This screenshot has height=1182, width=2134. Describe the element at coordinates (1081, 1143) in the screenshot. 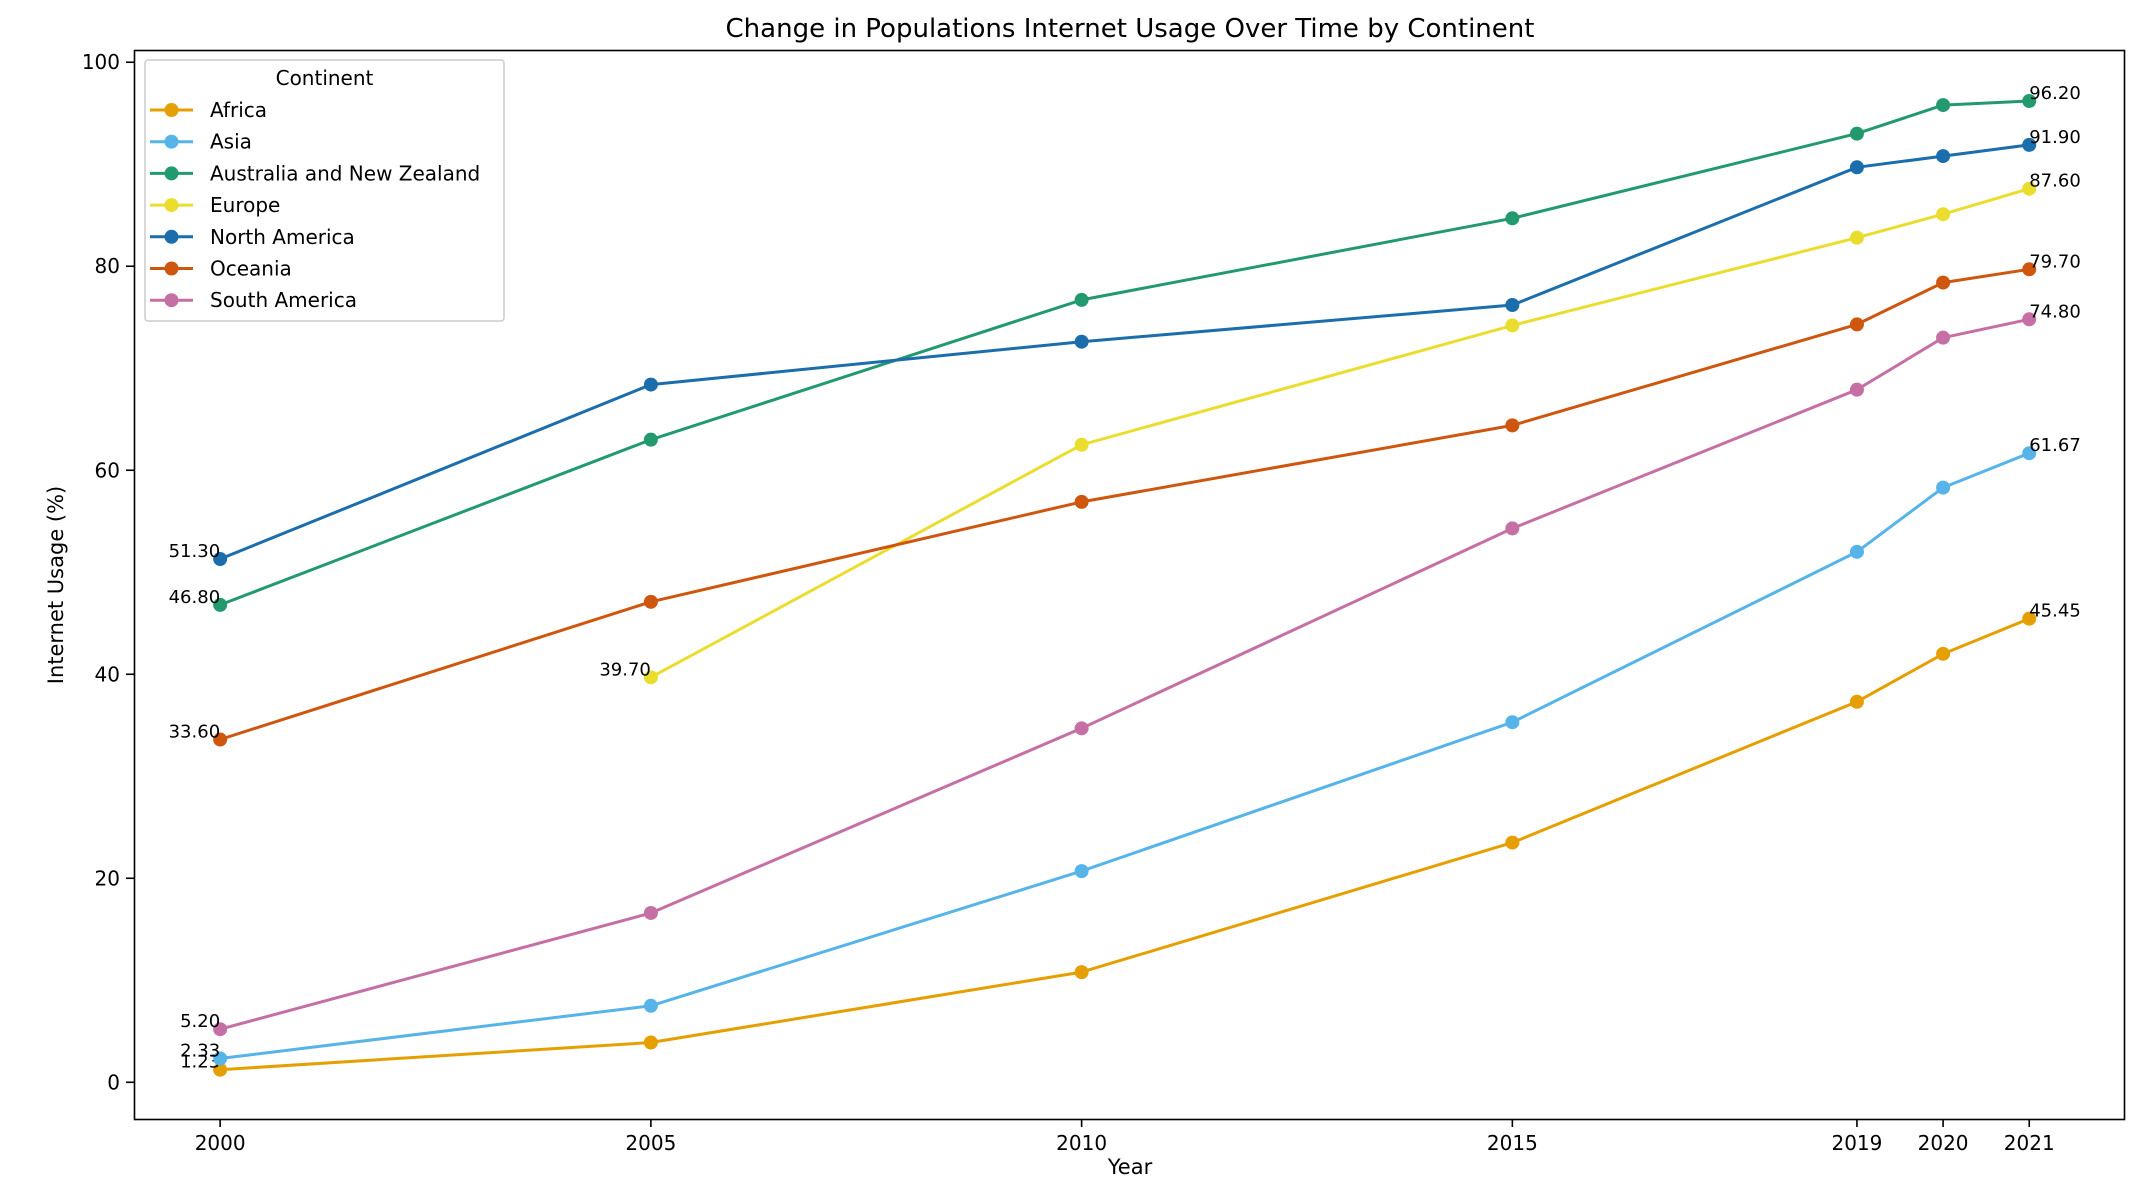

I see `x-tick-label: 2010` at that location.